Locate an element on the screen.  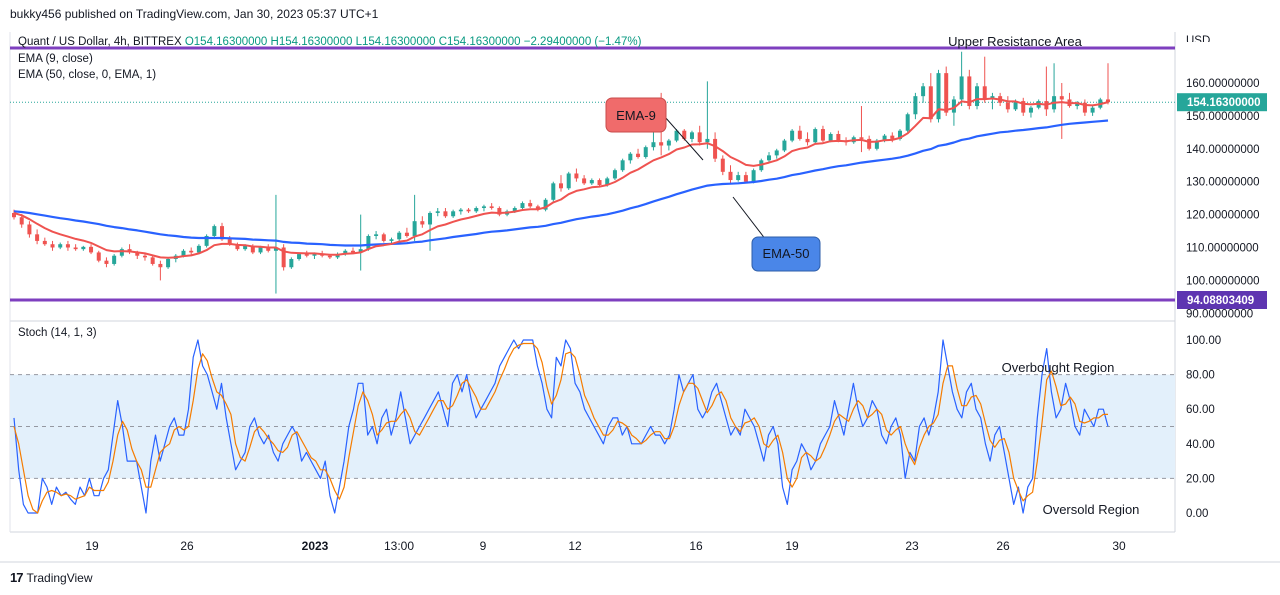
legend-stoch: Stoch (14, 1, 3) is located at coordinates (57, 333).